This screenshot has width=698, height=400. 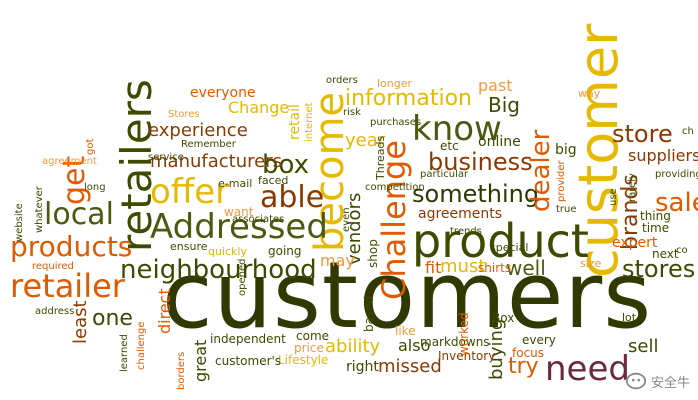 I want to click on word: products, so click(x=71, y=246).